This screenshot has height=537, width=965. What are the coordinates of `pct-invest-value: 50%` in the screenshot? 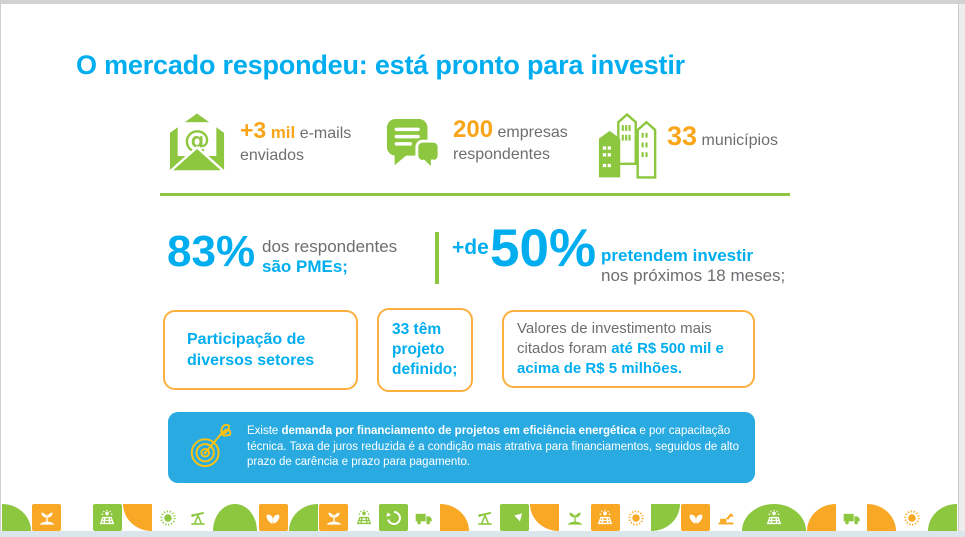 It's located at (543, 248).